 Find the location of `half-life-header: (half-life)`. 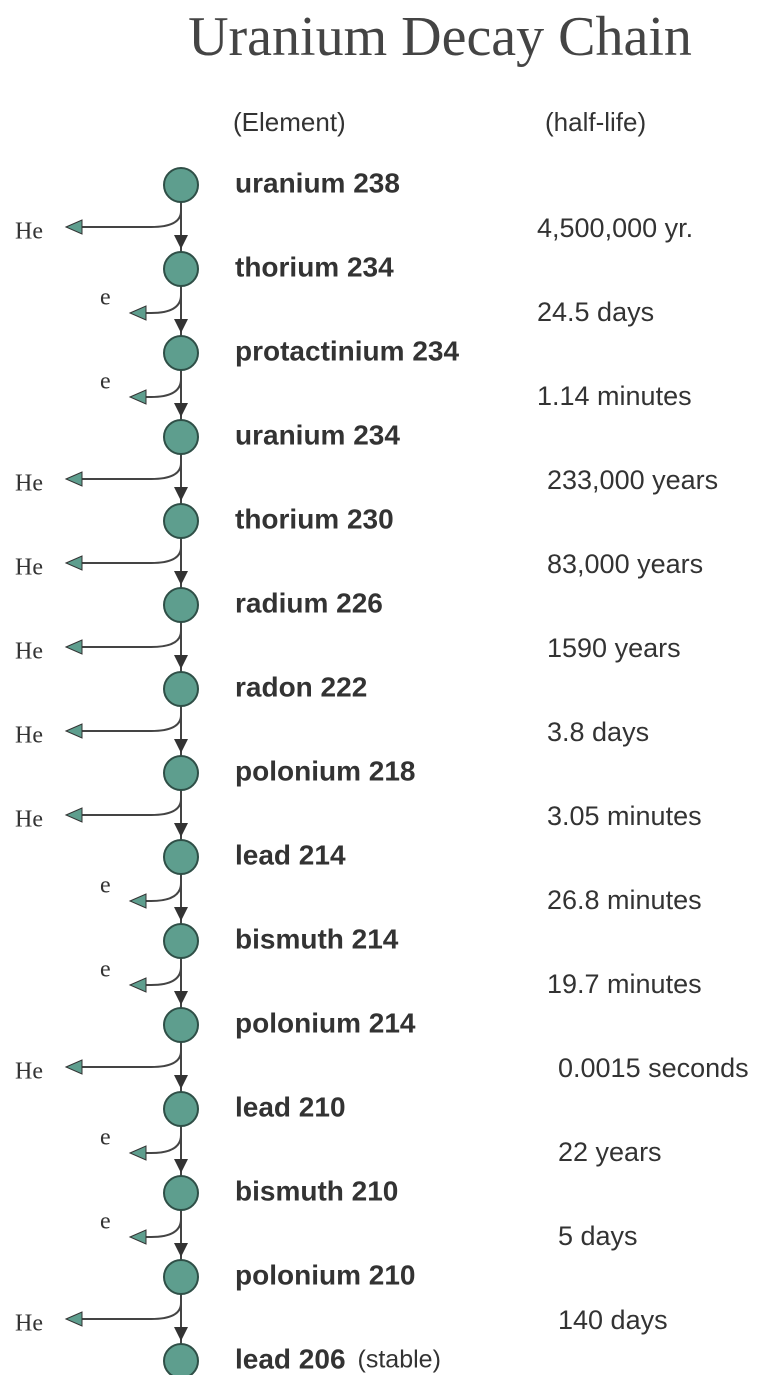

half-life-header: (half-life) is located at coordinates (595, 122).